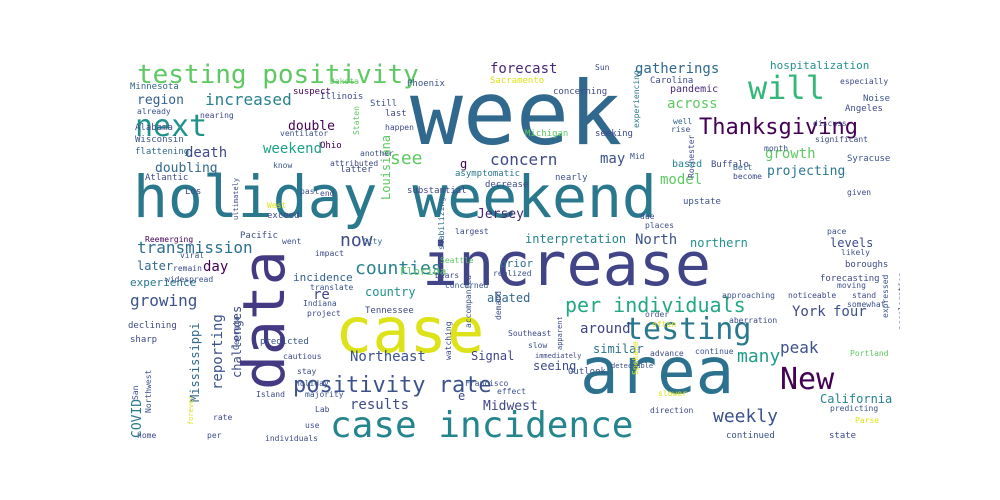 This screenshot has width=1000, height=500. What do you see at coordinates (605, 329) in the screenshot?
I see `word-around: around` at bounding box center [605, 329].